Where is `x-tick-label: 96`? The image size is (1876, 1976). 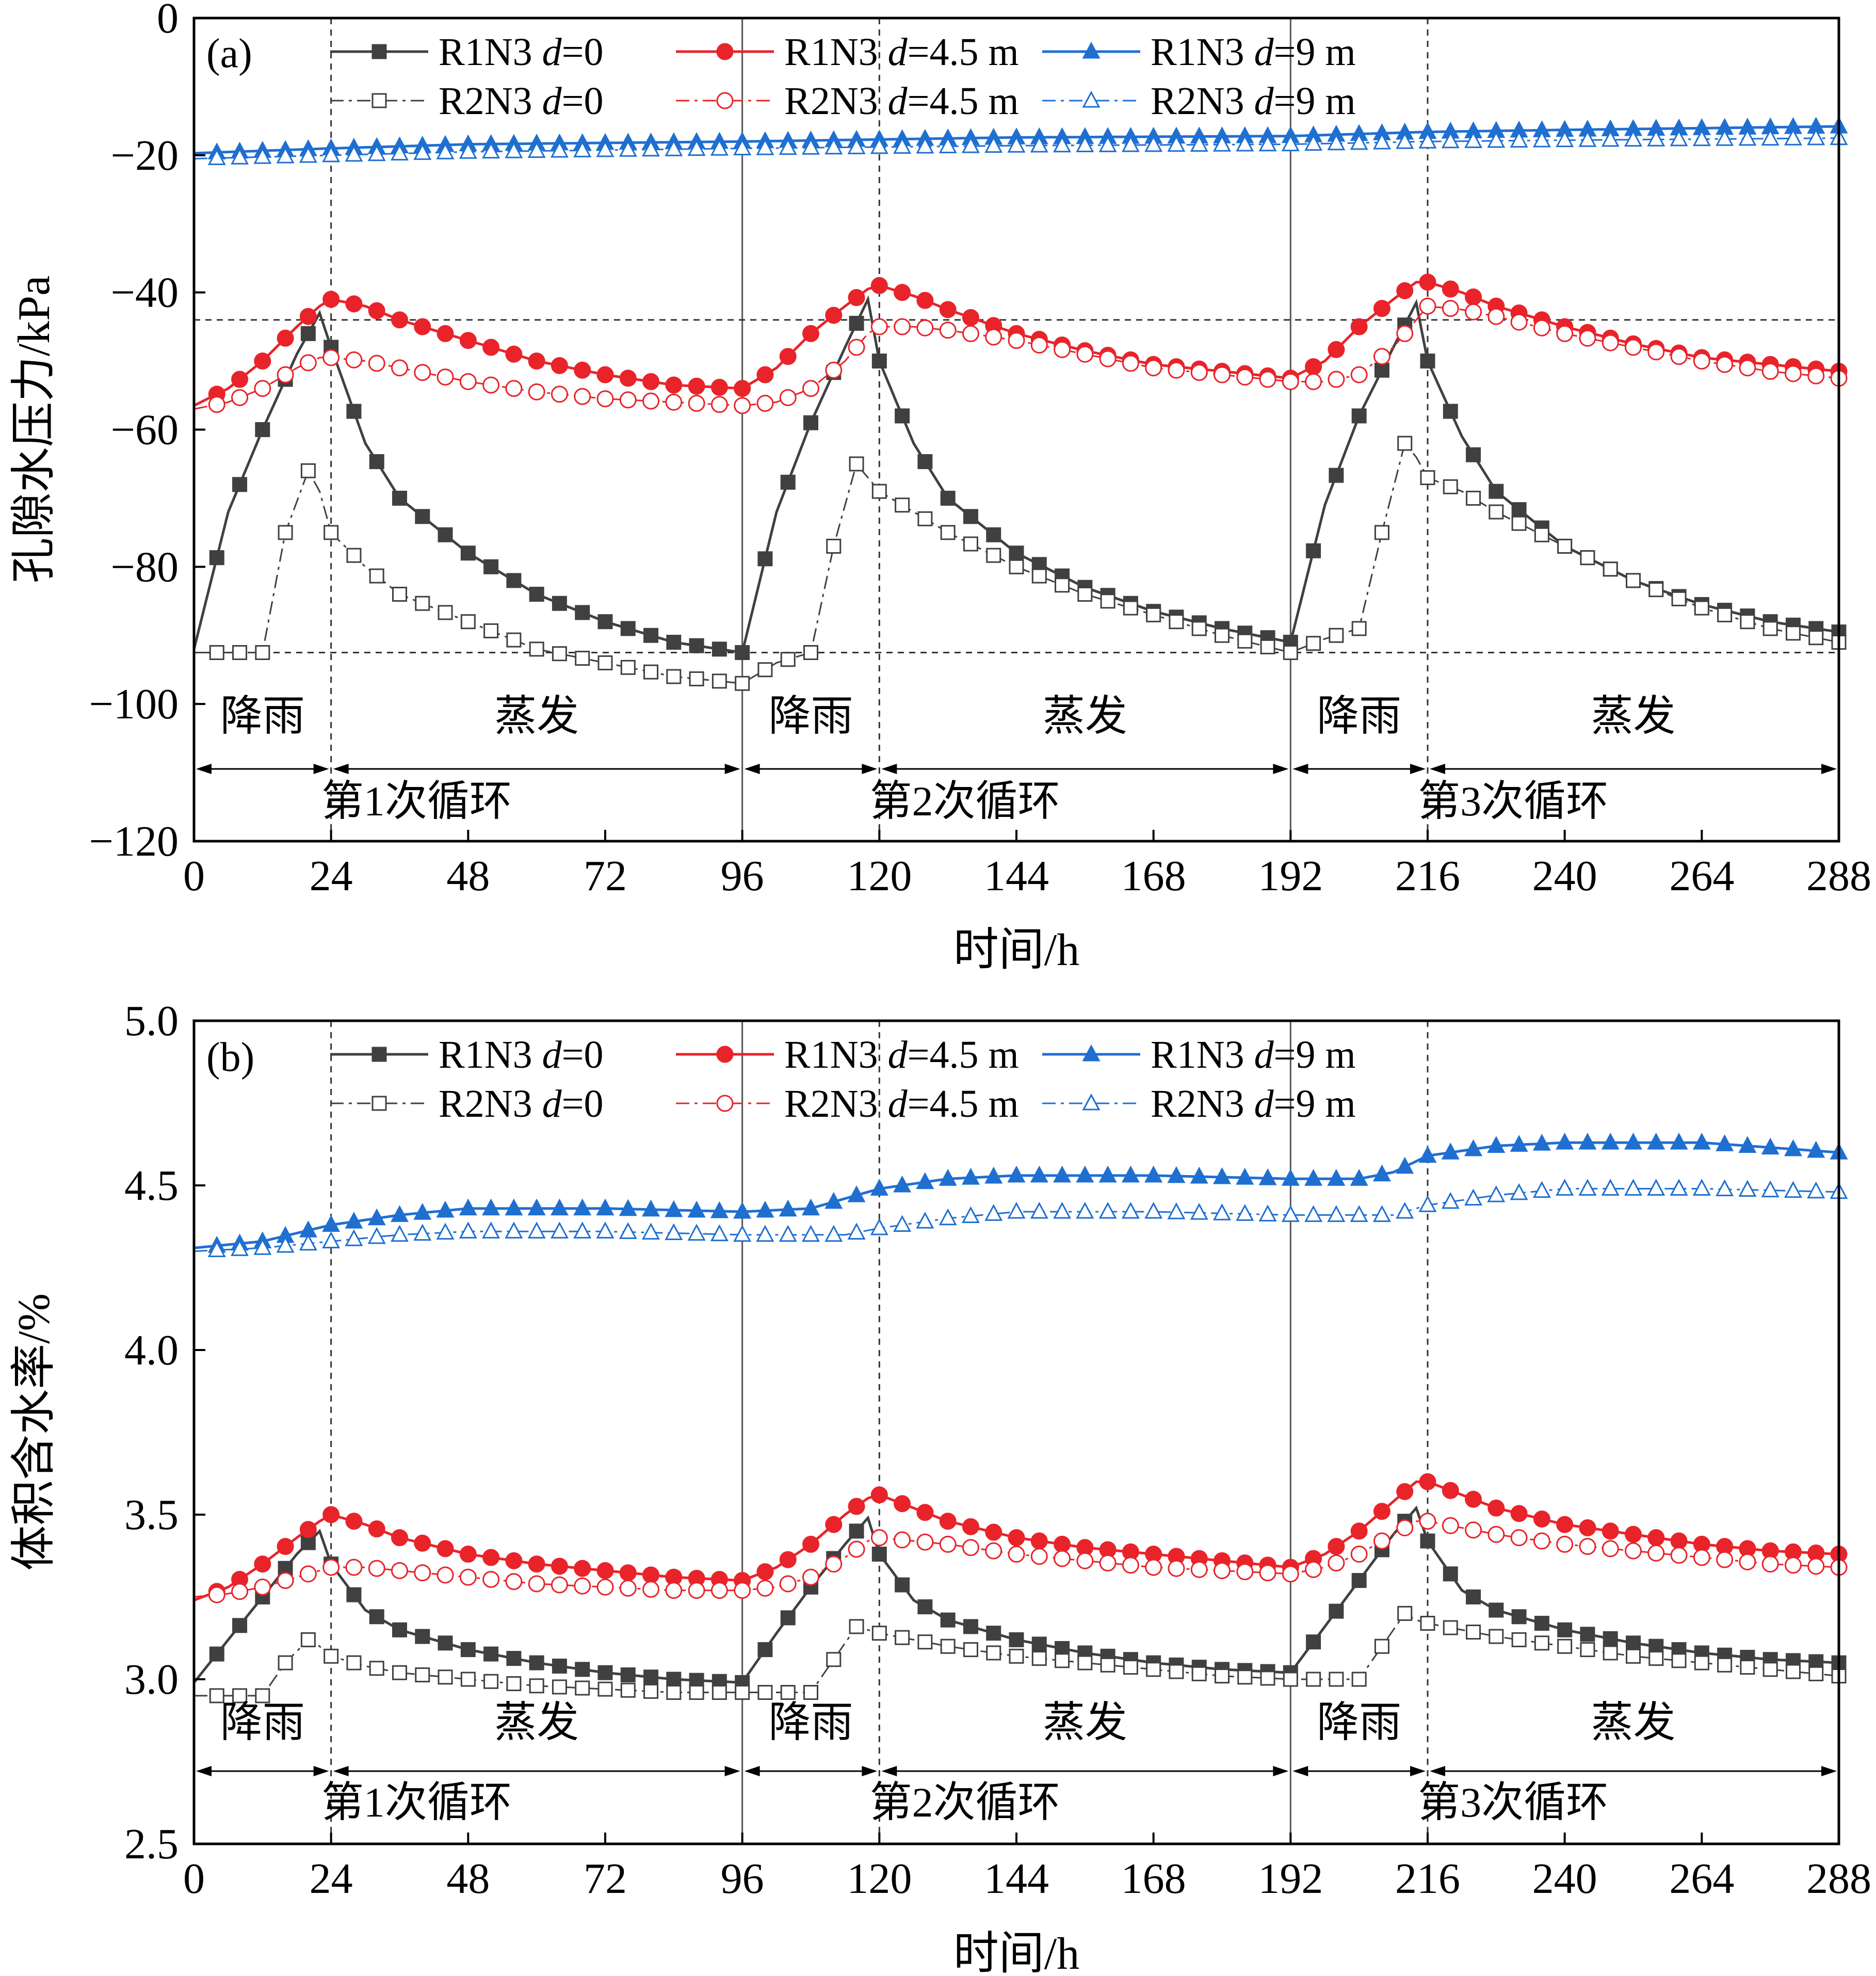
x-tick-label: 96 is located at coordinates (742, 876).